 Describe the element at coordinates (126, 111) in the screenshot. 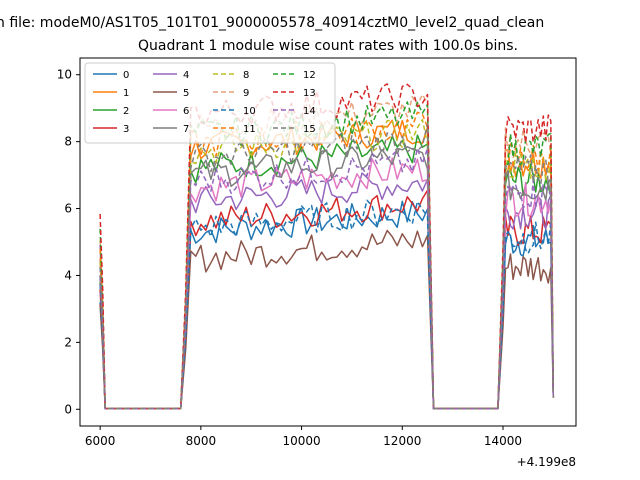

I see `legend-label: 2` at that location.